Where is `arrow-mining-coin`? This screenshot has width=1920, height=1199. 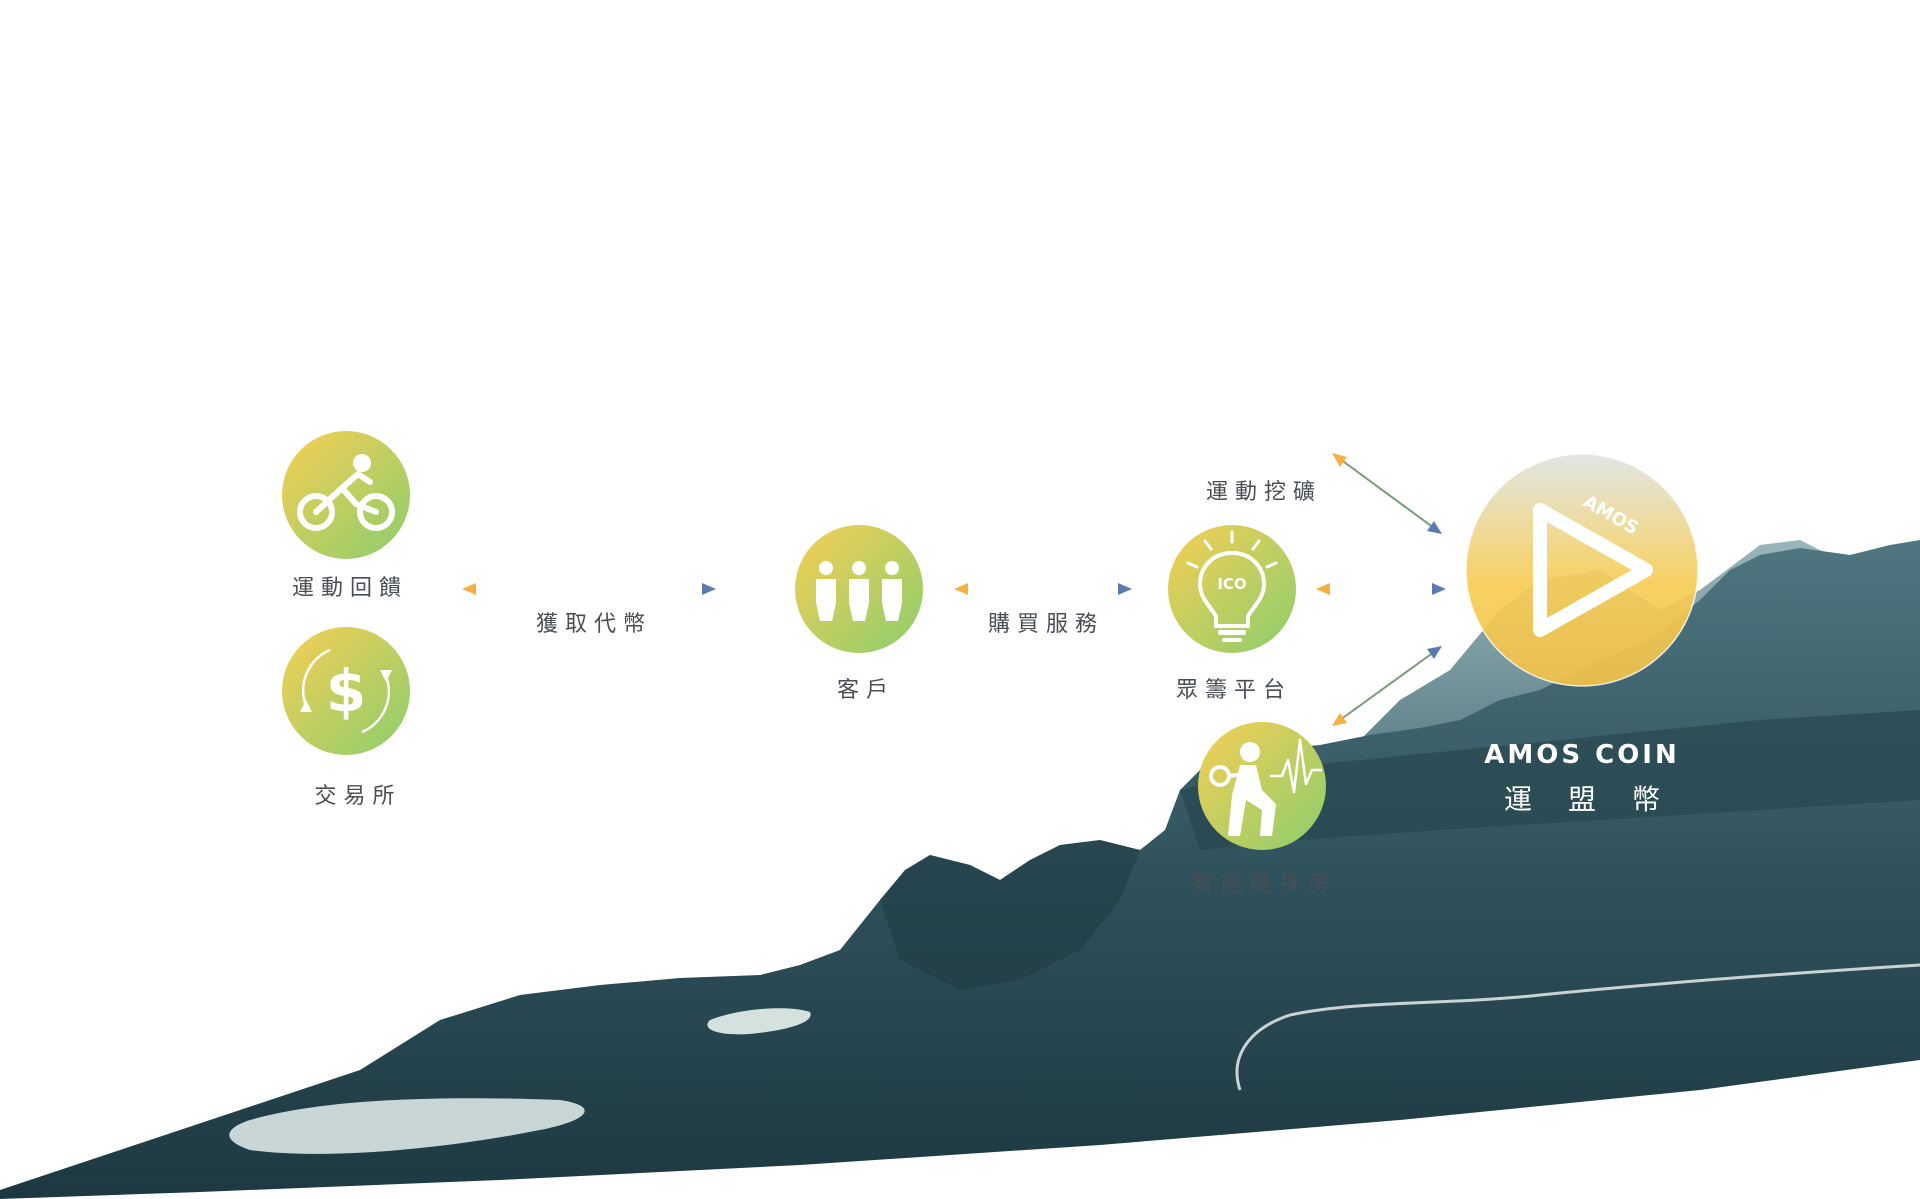 arrow-mining-coin is located at coordinates (1387, 493).